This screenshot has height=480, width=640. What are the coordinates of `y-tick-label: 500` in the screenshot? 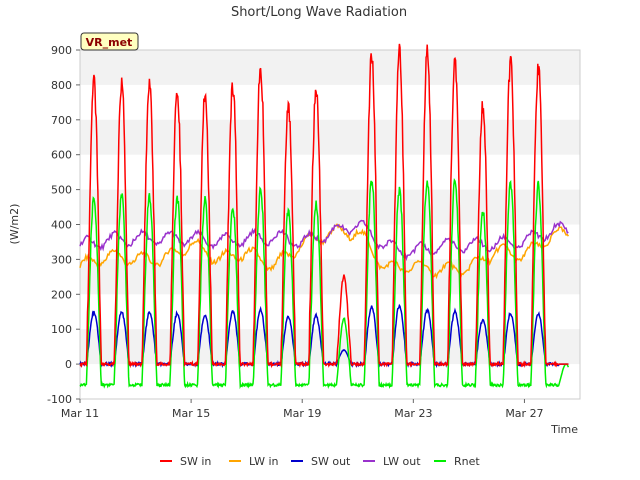 It's located at (61, 190).